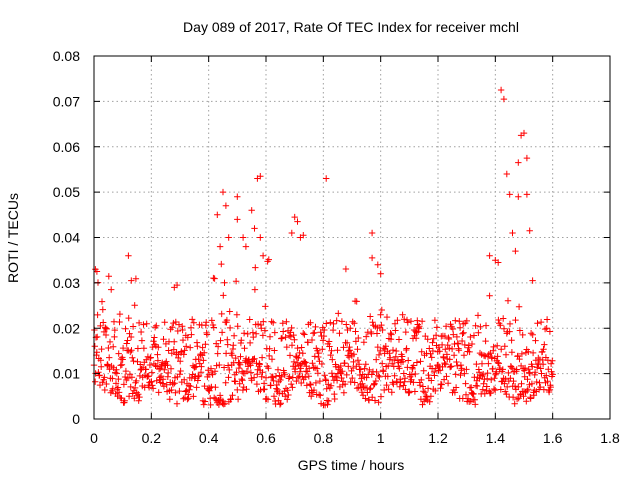 This screenshot has width=640, height=480. I want to click on x-tick-label: 1.2, so click(438, 438).